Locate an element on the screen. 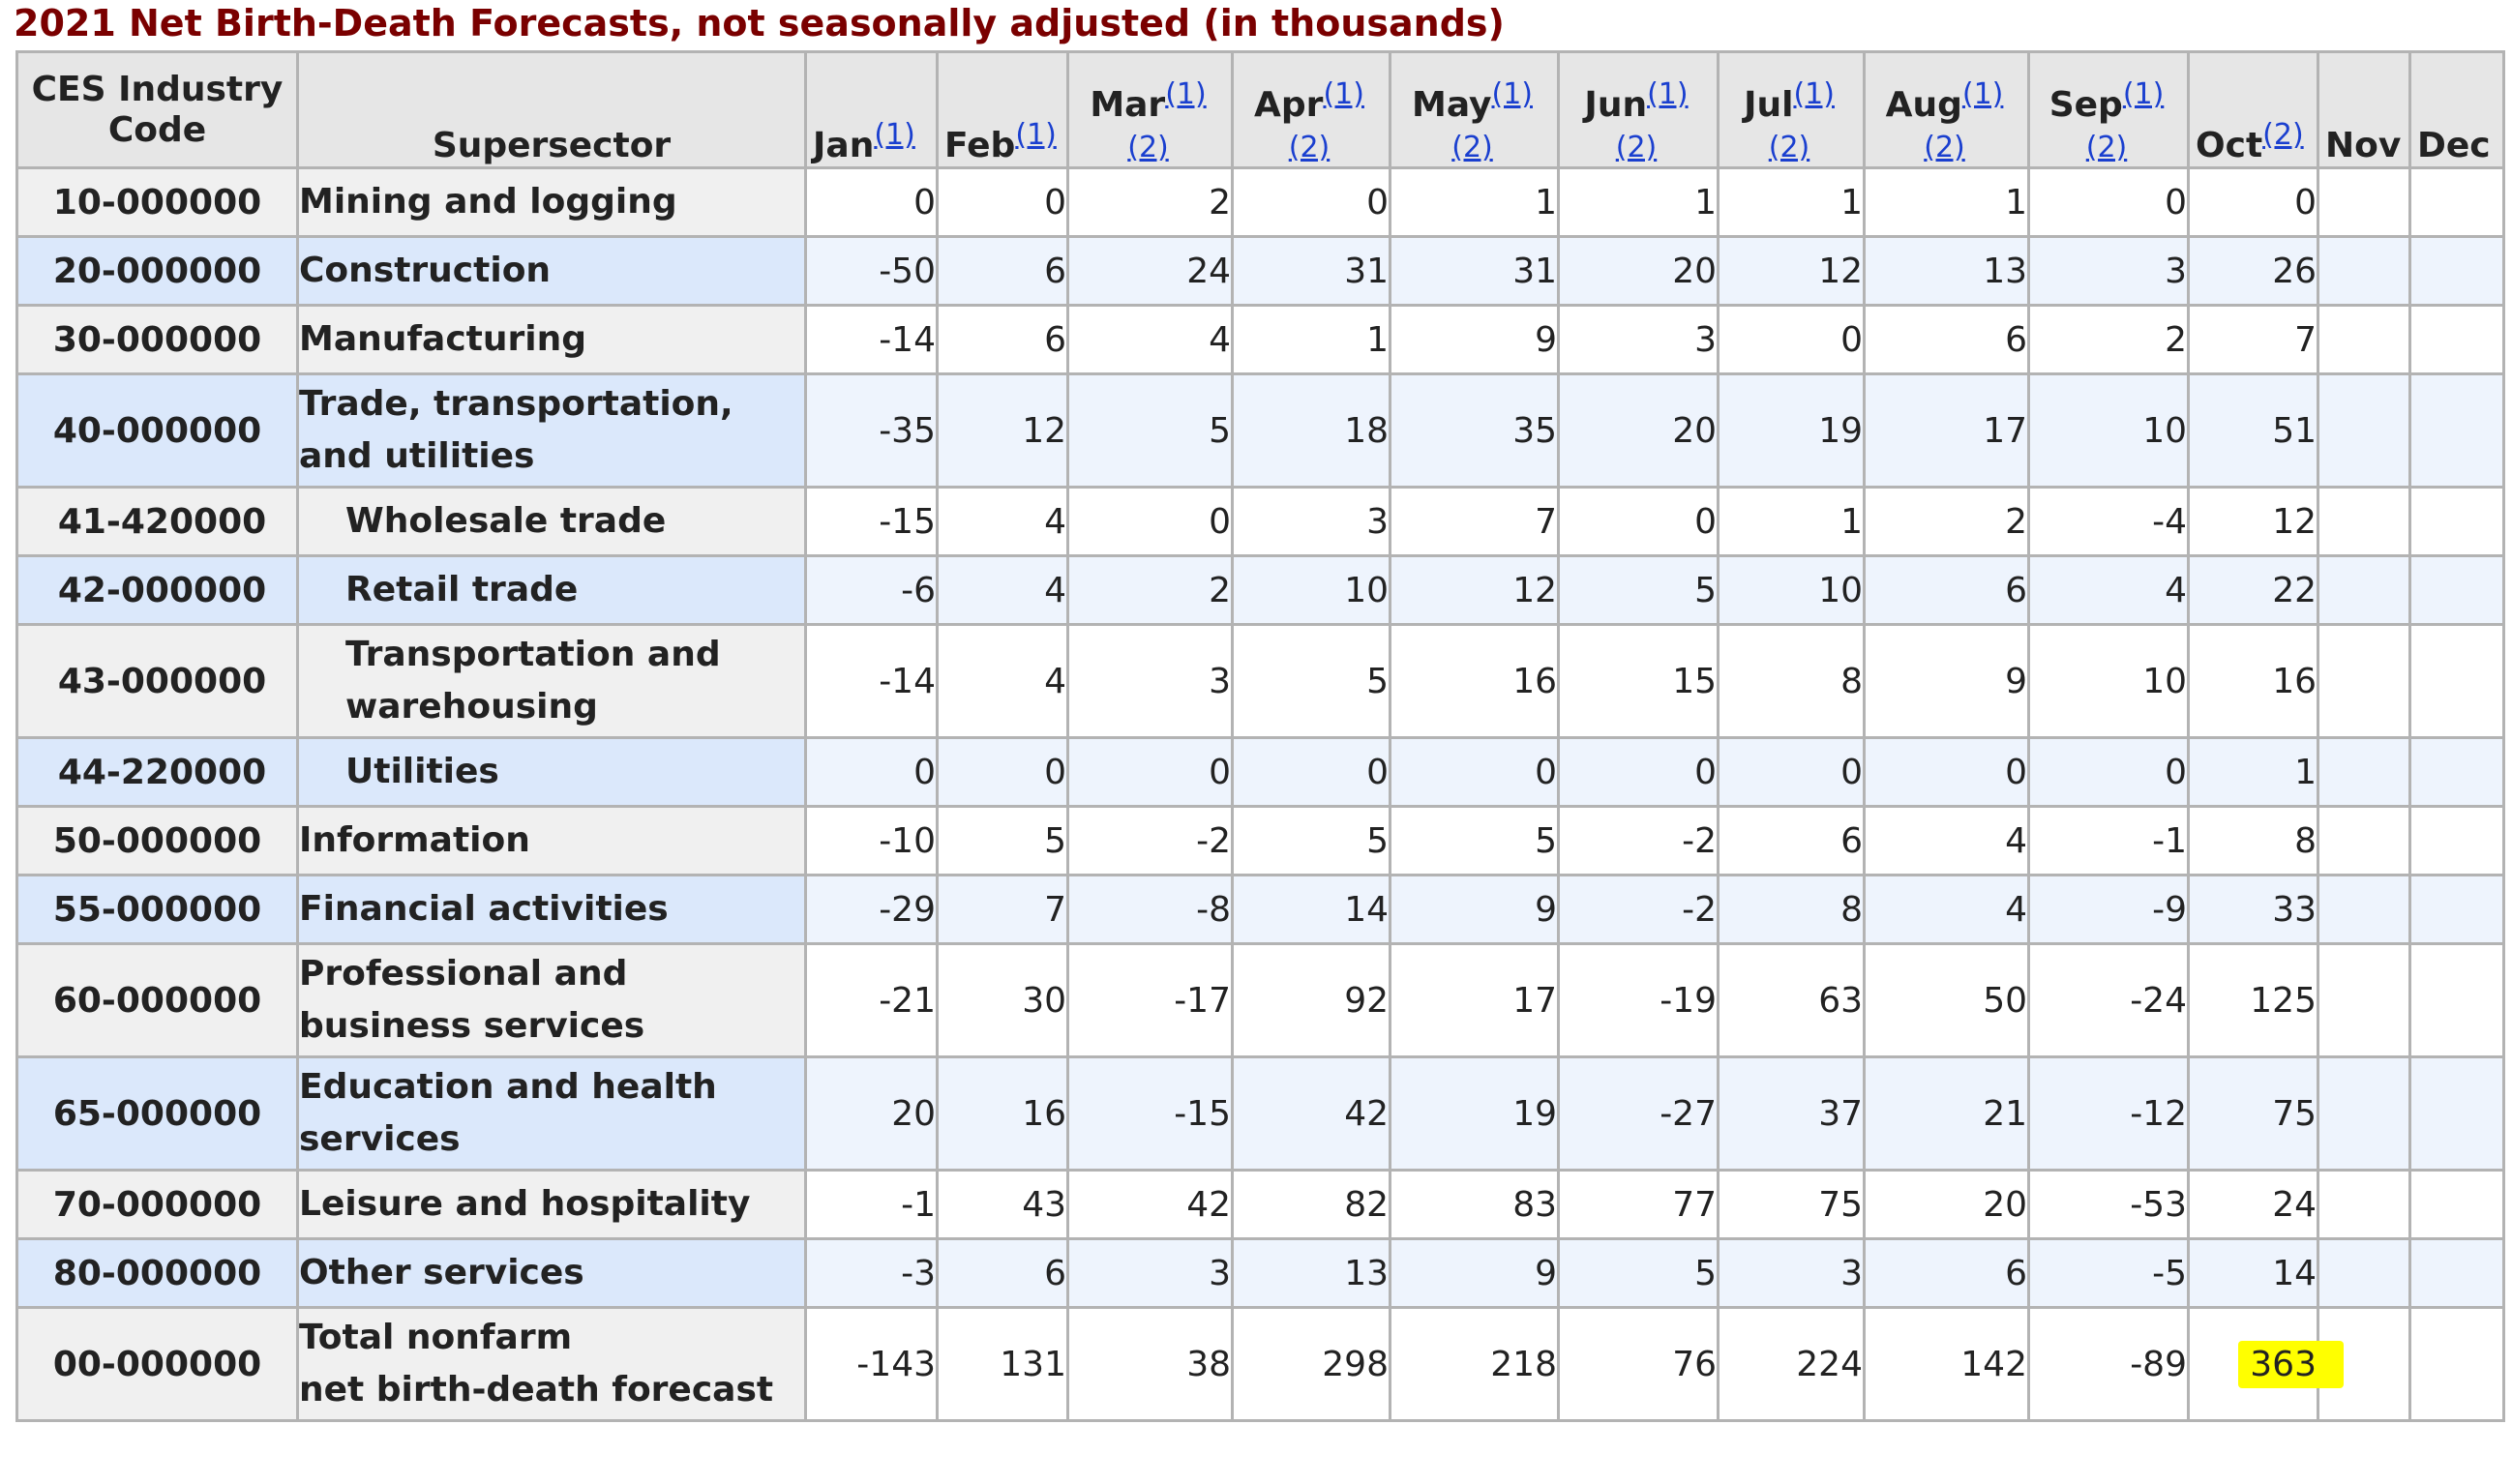 The width and height of the screenshot is (2512, 1484). supersector-line: Mining and logging is located at coordinates (488, 202).